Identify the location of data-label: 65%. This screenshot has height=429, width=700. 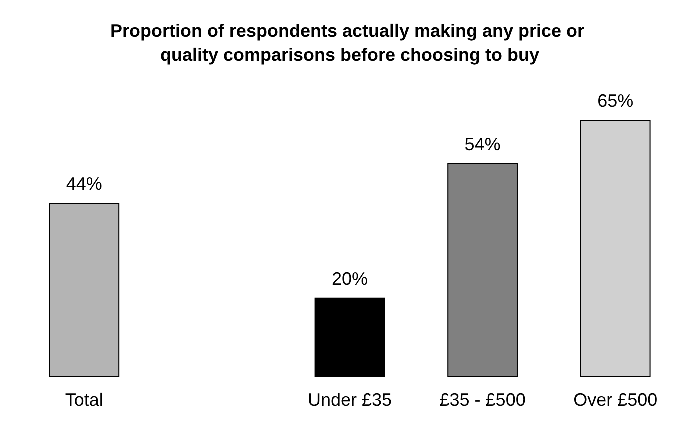
(616, 101).